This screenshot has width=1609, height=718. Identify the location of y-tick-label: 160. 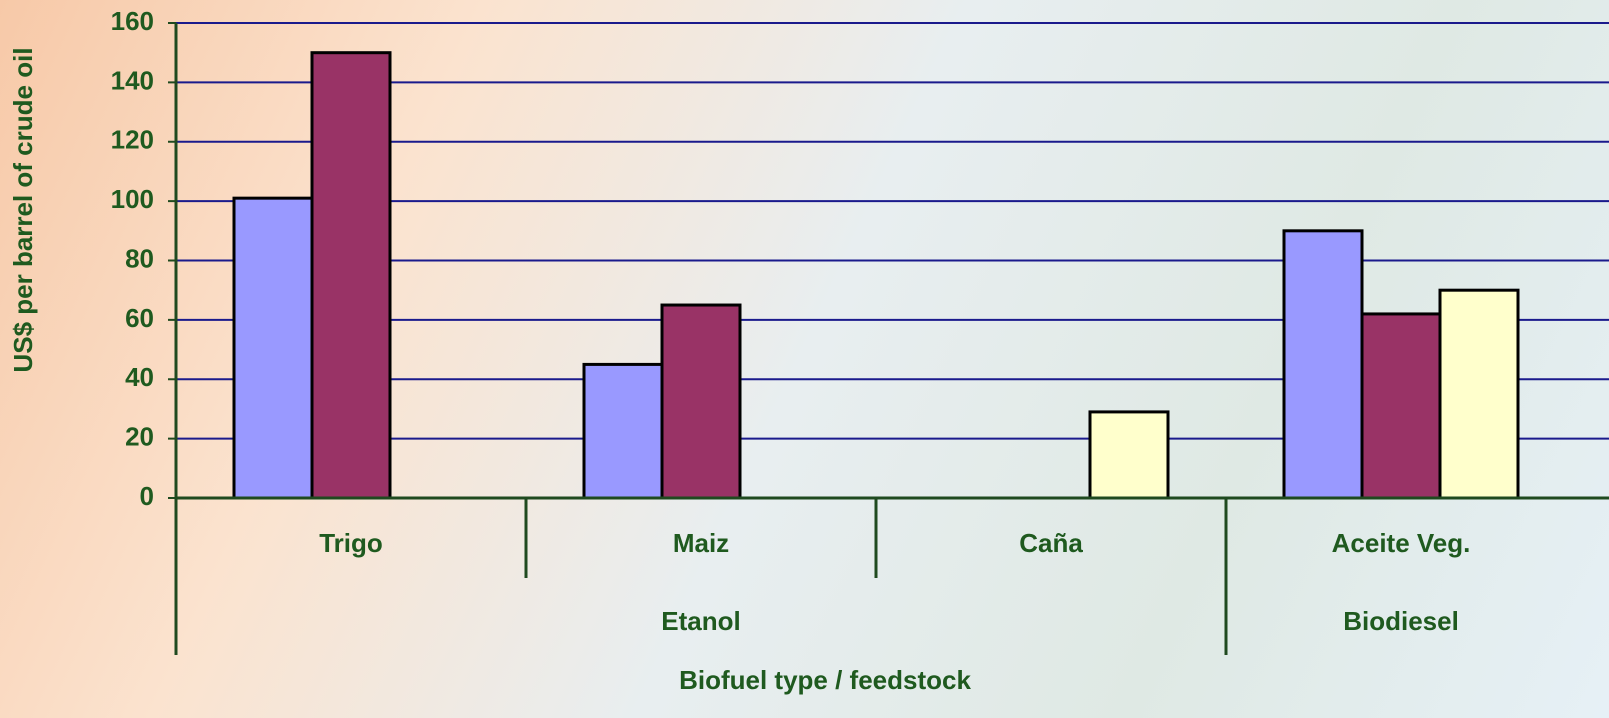
(132, 21).